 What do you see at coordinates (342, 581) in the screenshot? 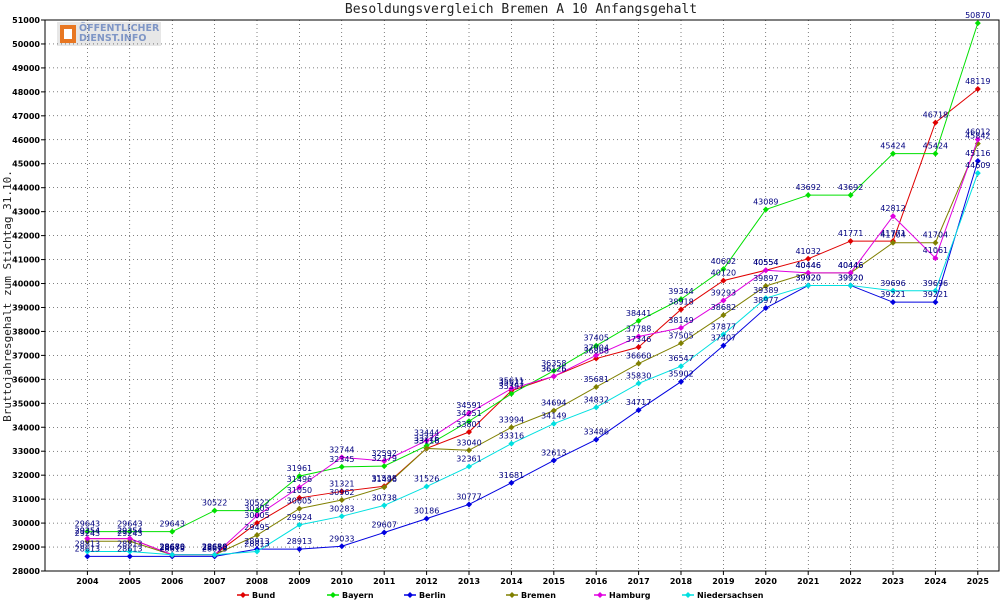
I see `x-tick-label: 2010` at bounding box center [342, 581].